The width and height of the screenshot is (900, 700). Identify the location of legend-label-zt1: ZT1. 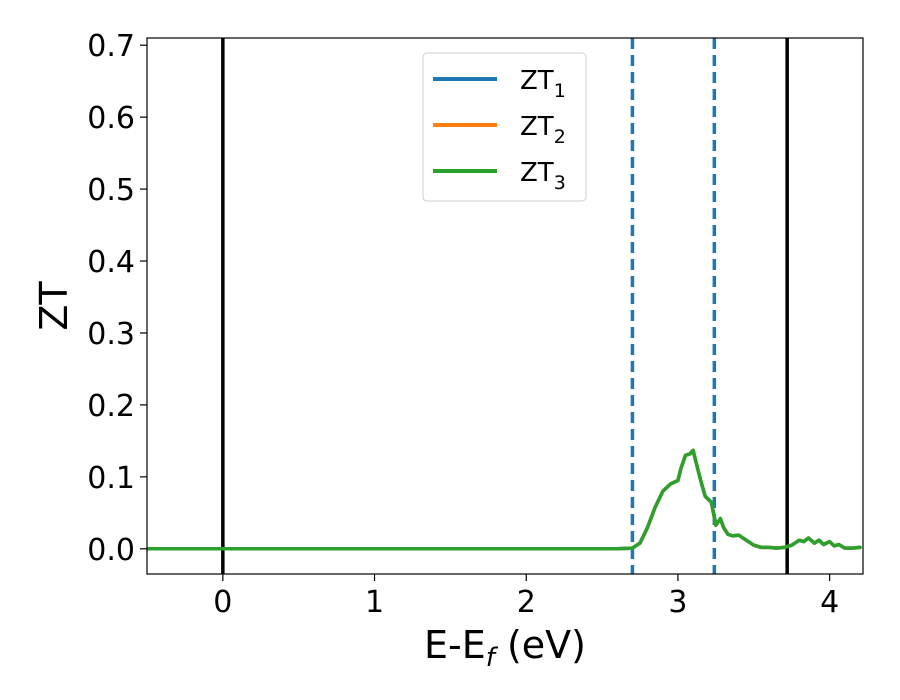
(543, 84).